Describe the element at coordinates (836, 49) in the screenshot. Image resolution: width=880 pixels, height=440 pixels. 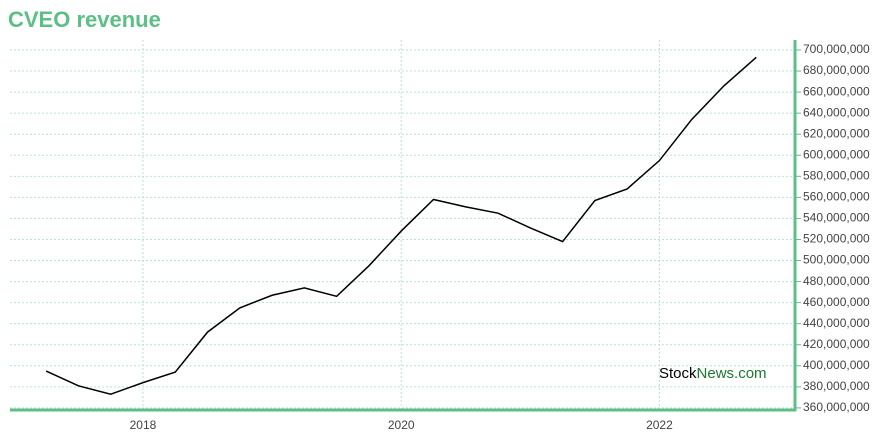
I see `y-tick-label: 700,000,000` at that location.